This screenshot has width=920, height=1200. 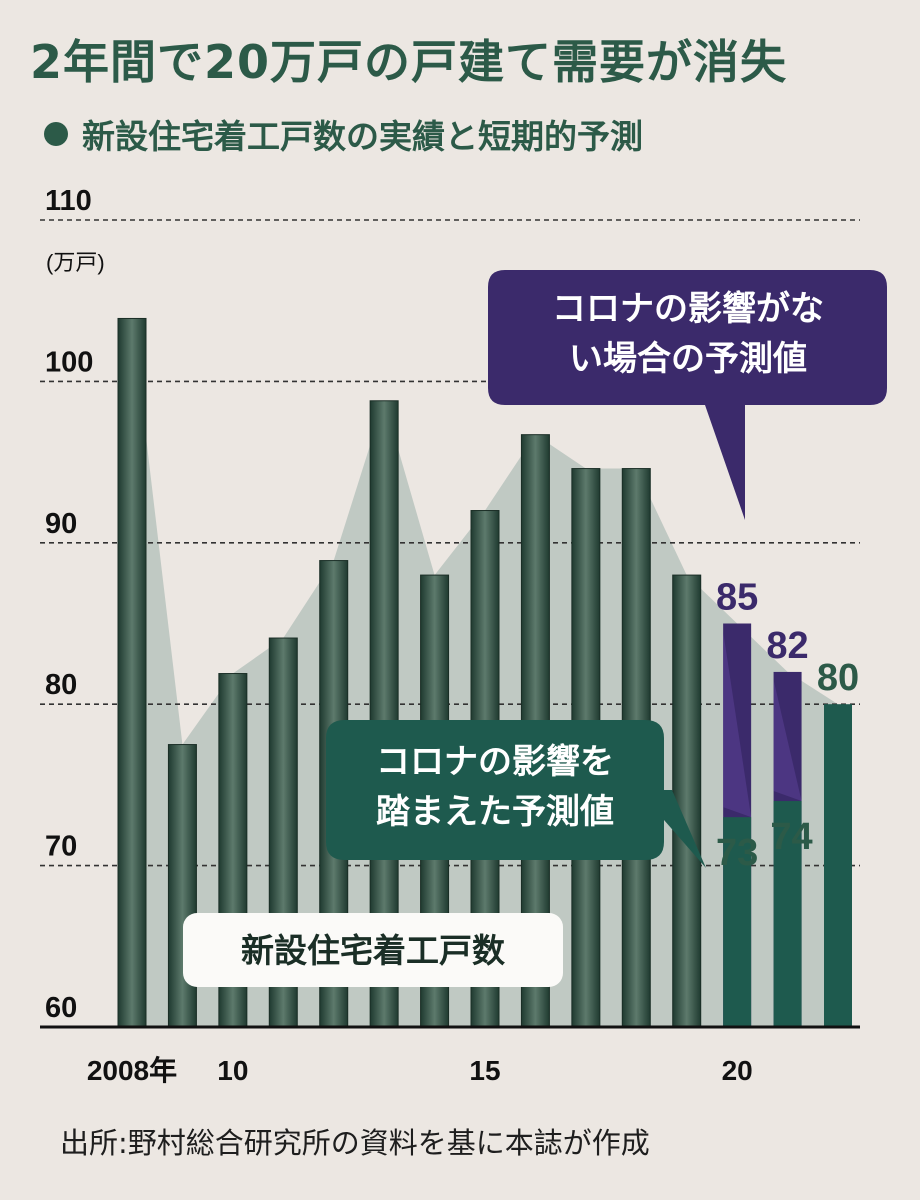 What do you see at coordinates (362, 136) in the screenshot?
I see `chart-subtitle: 新設住宅着工戸数の実績と短期的予測` at bounding box center [362, 136].